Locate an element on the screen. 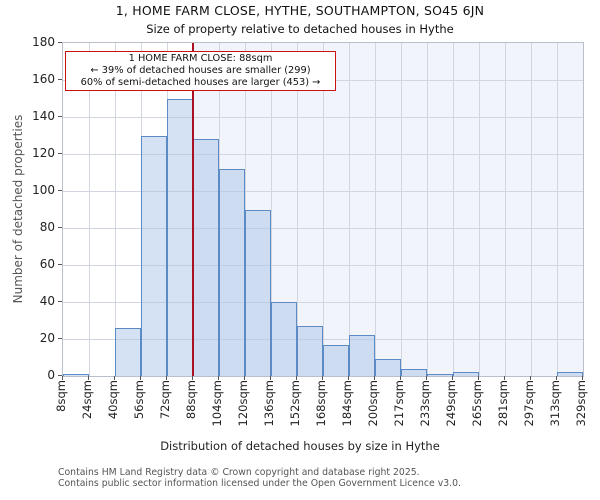  x-tick-label: 88sqm is located at coordinates (191, 400).